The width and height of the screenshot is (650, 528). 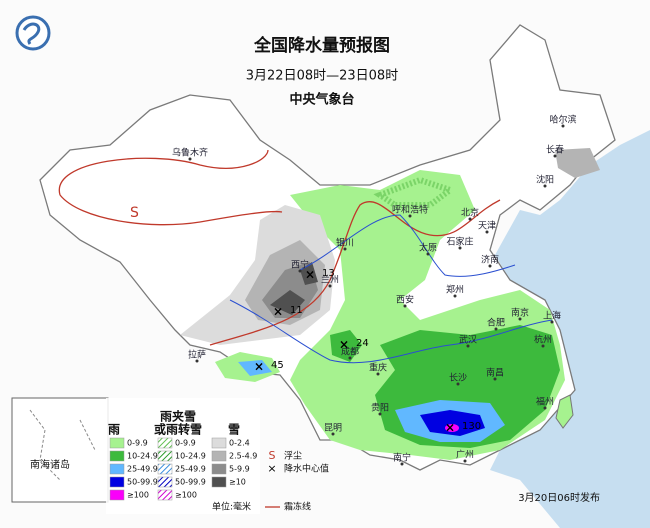 I want to click on inset-box, so click(x=60, y=450).